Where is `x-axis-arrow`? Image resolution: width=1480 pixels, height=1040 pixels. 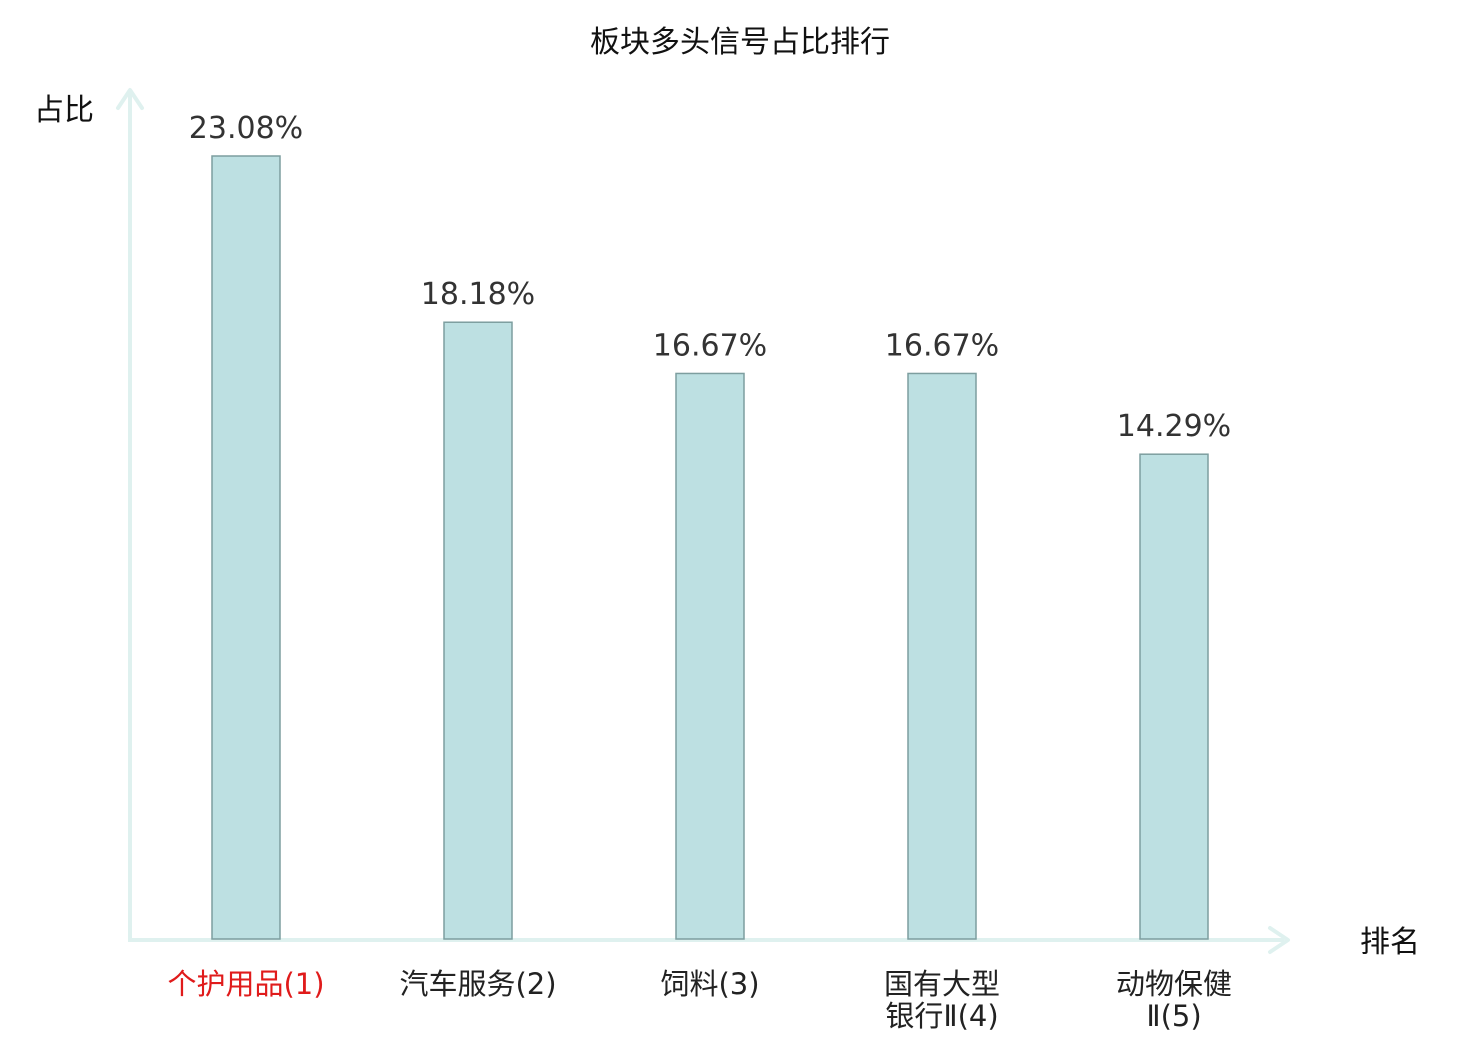
x-axis-arrow is located at coordinates (1279, 940).